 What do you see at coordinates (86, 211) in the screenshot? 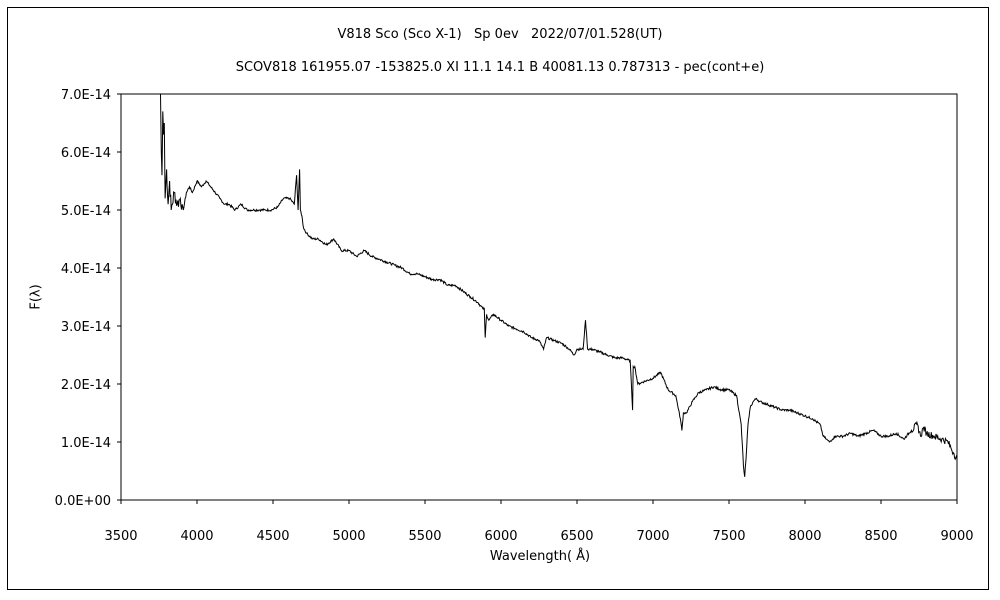
I see `y-tick-label: 5.0E-14` at bounding box center [86, 211].